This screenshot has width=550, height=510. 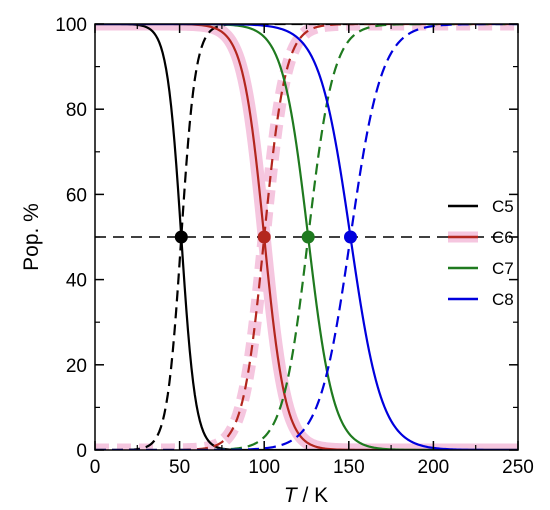 I want to click on y-tick-label-60: 60, so click(x=76, y=195).